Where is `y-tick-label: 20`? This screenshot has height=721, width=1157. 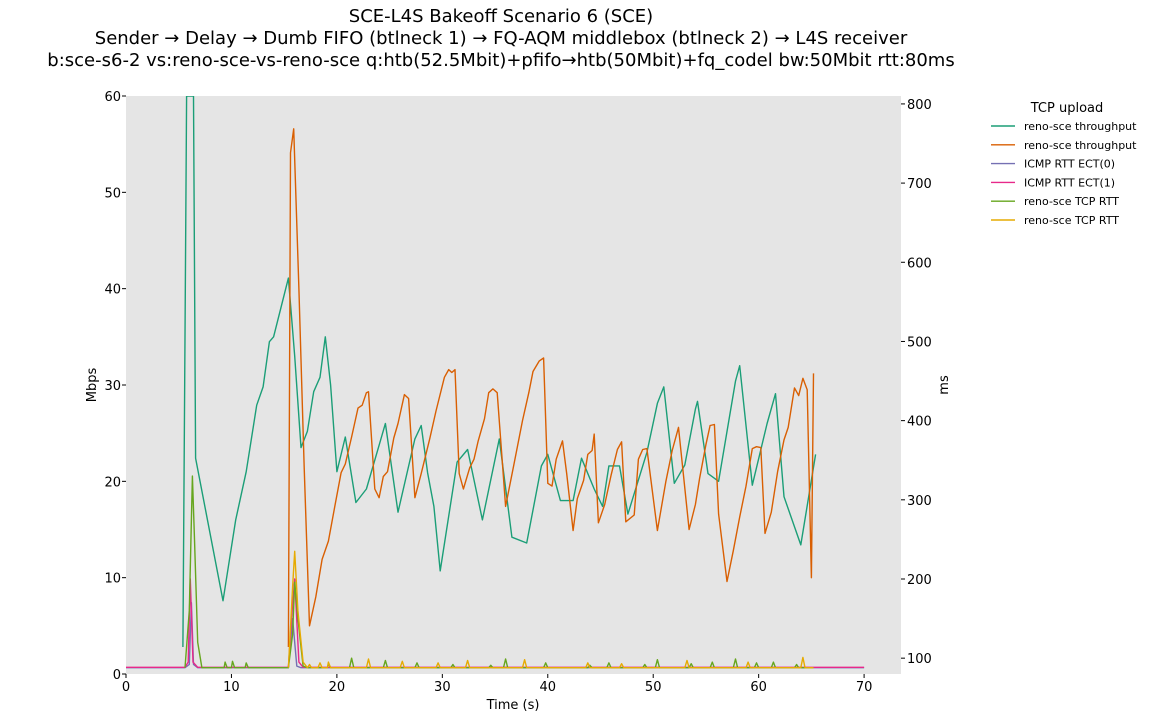 y-tick-label: 20 is located at coordinates (112, 482).